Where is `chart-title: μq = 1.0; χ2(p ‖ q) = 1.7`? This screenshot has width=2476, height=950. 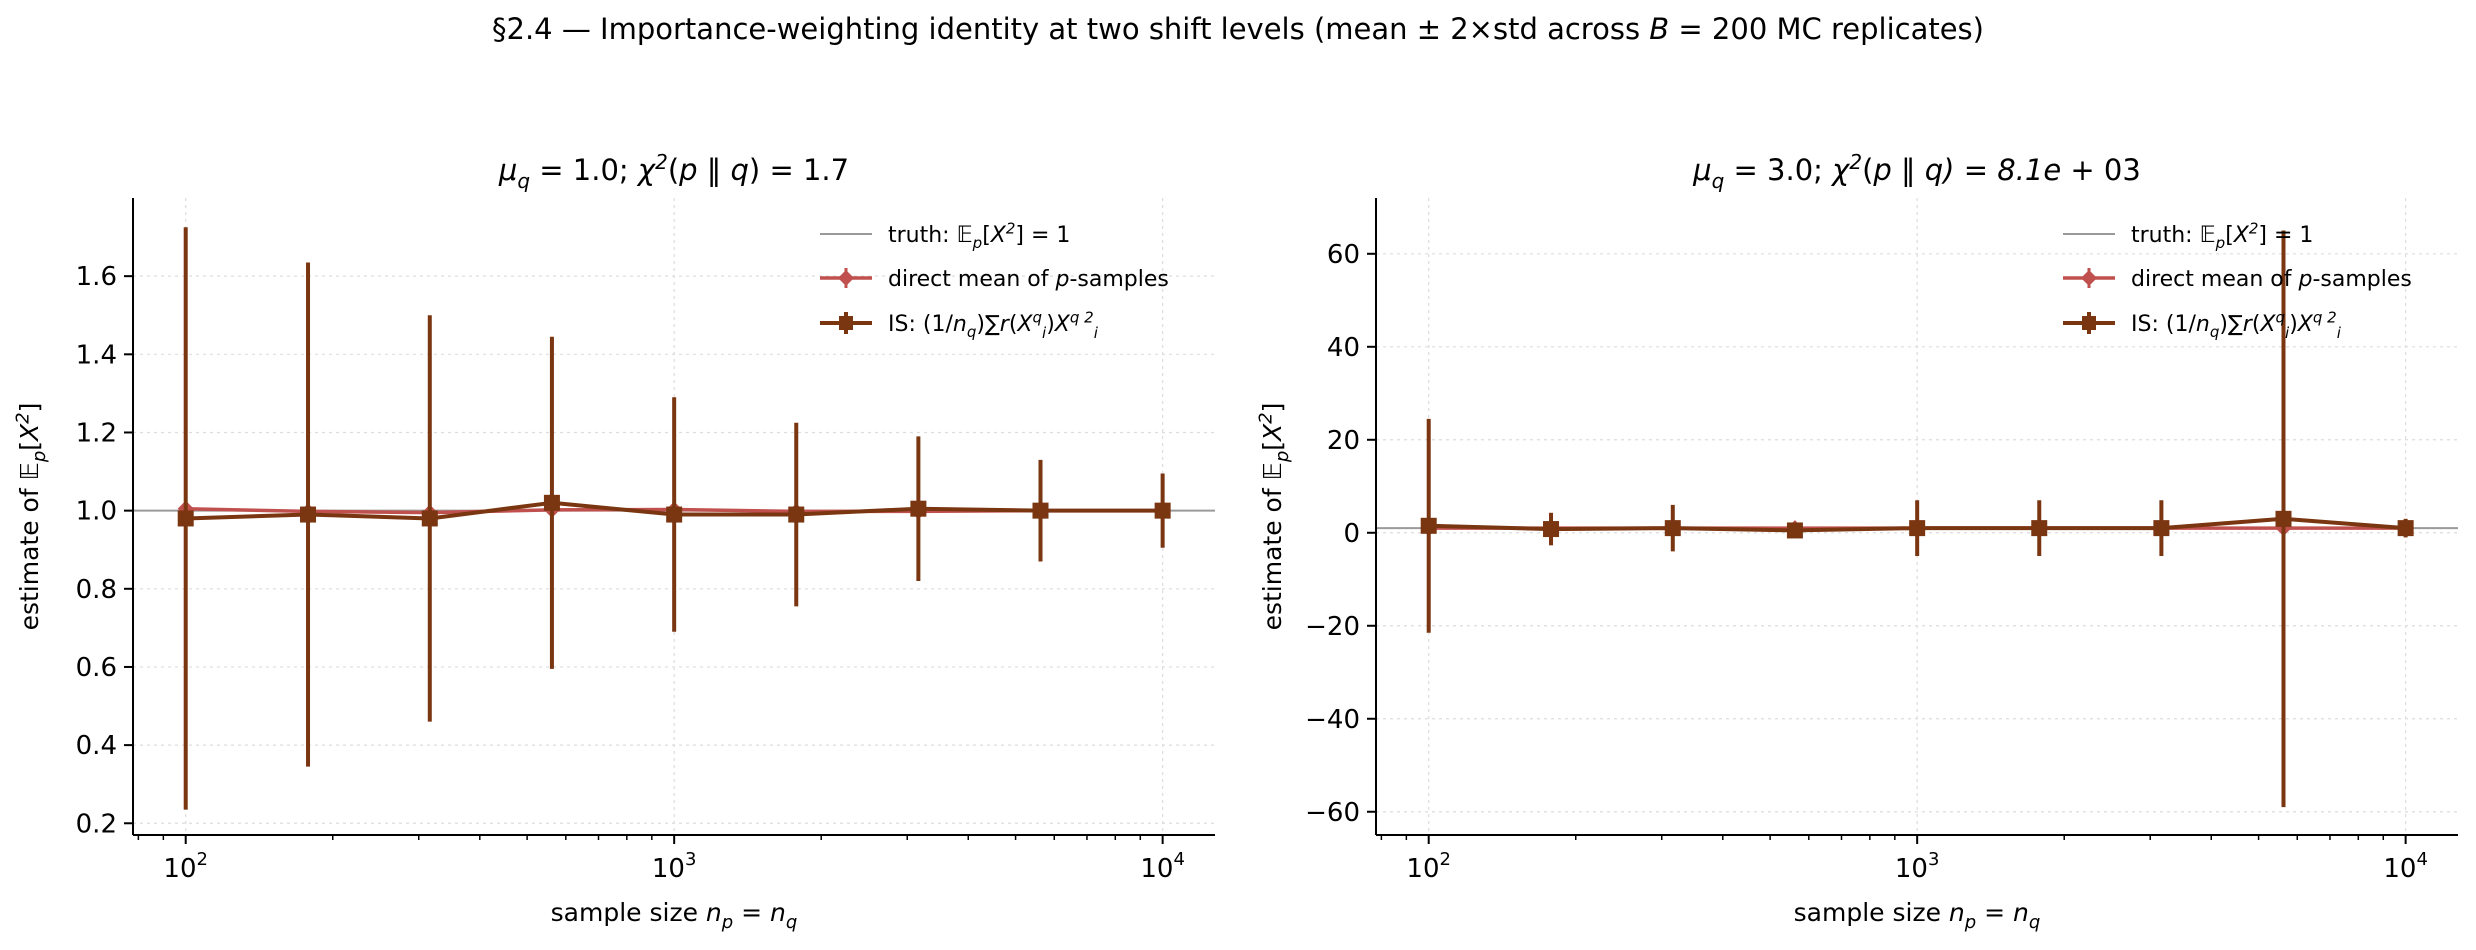
chart-title: μq = 1.0; χ2(p ‖ q) = 1.7 is located at coordinates (673, 171).